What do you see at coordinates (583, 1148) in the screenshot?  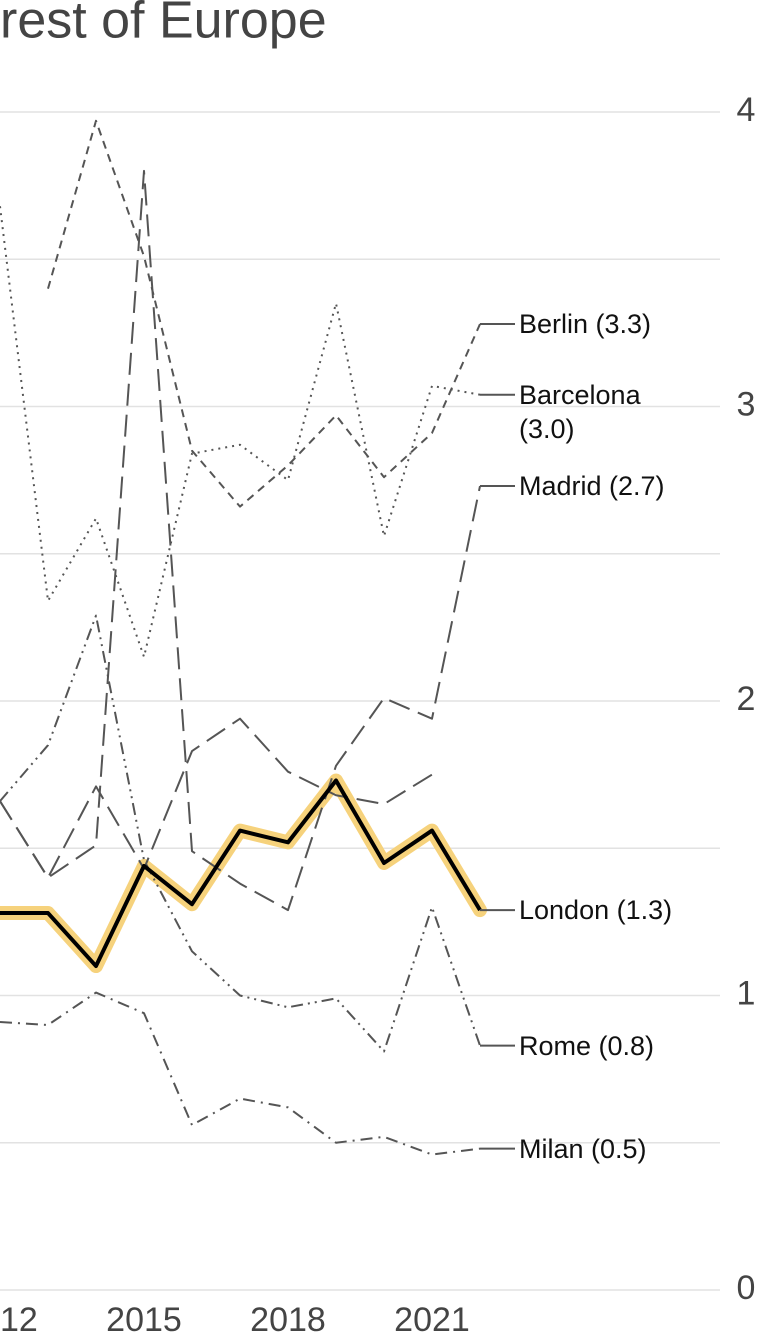 I see `series-label: Milan (0.5)` at bounding box center [583, 1148].